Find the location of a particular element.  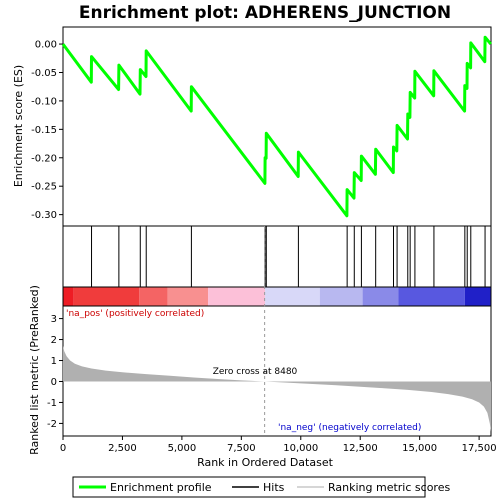

es-y-tick-label: -0.30 is located at coordinates (44, 215).